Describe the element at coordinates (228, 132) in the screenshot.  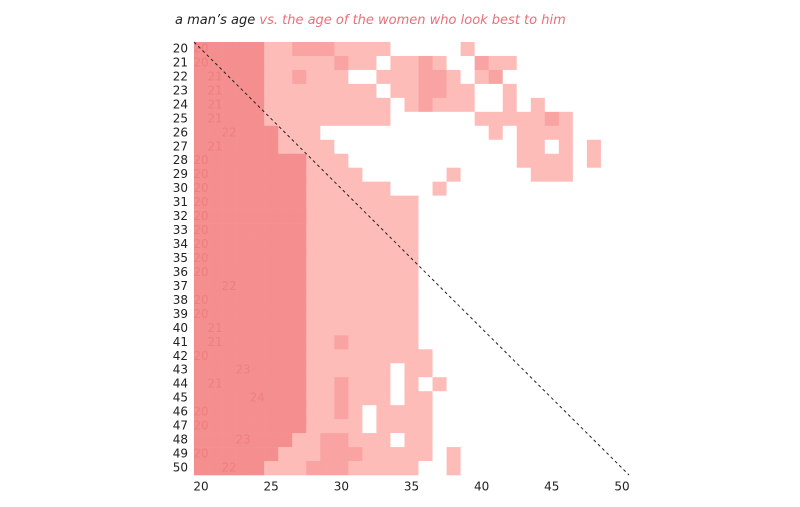
I see `value-label: 22` at that location.